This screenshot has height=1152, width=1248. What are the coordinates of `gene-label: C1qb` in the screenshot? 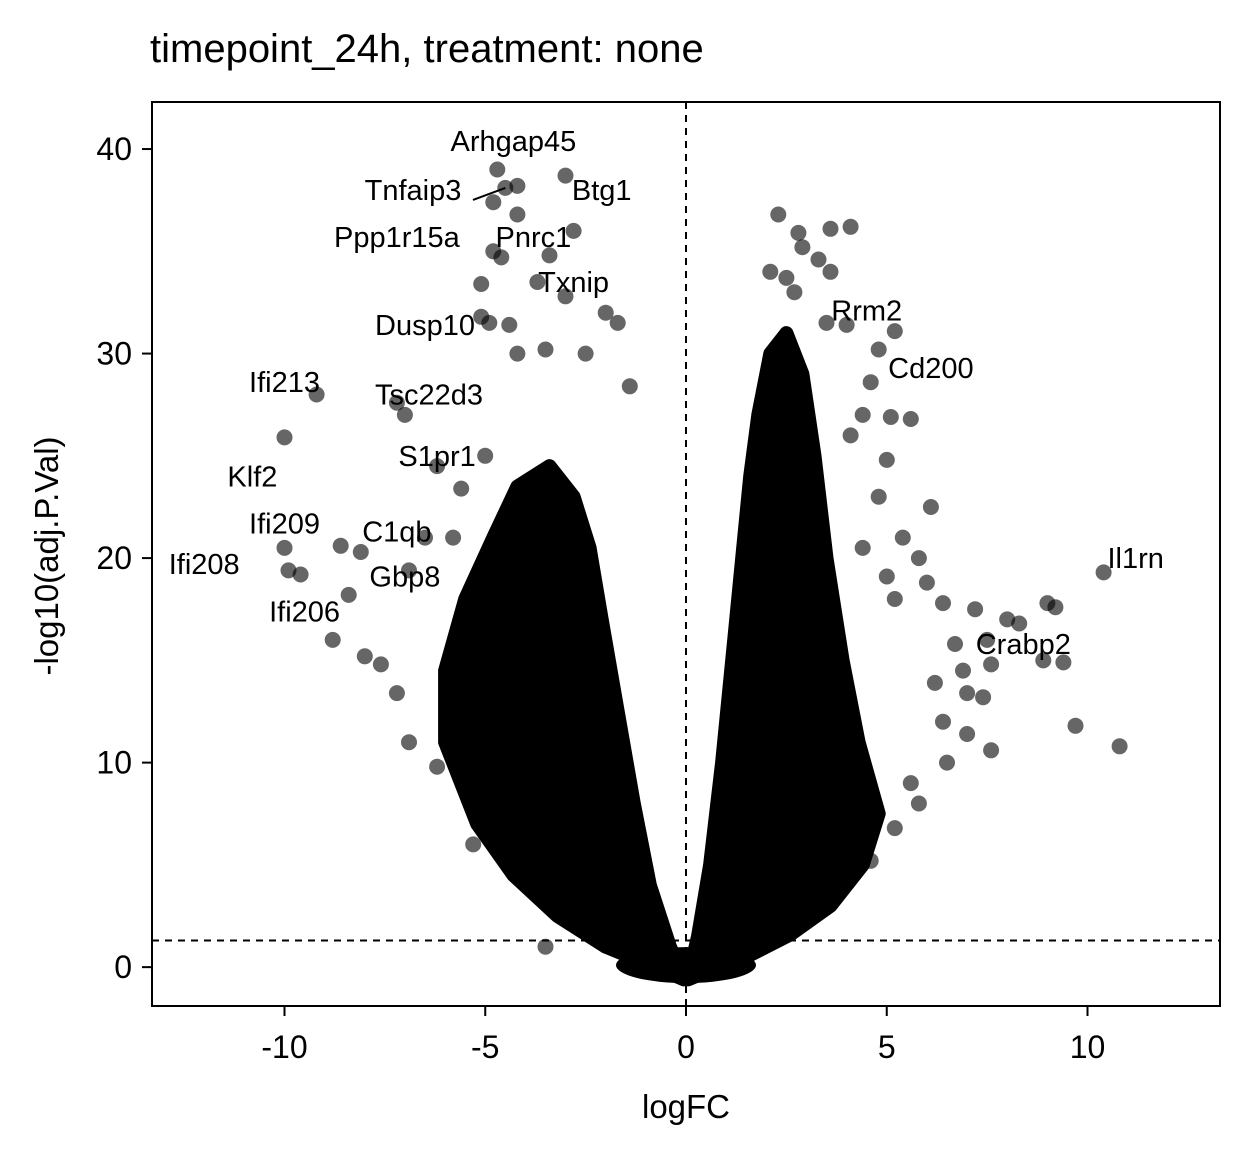 It's located at (396, 533).